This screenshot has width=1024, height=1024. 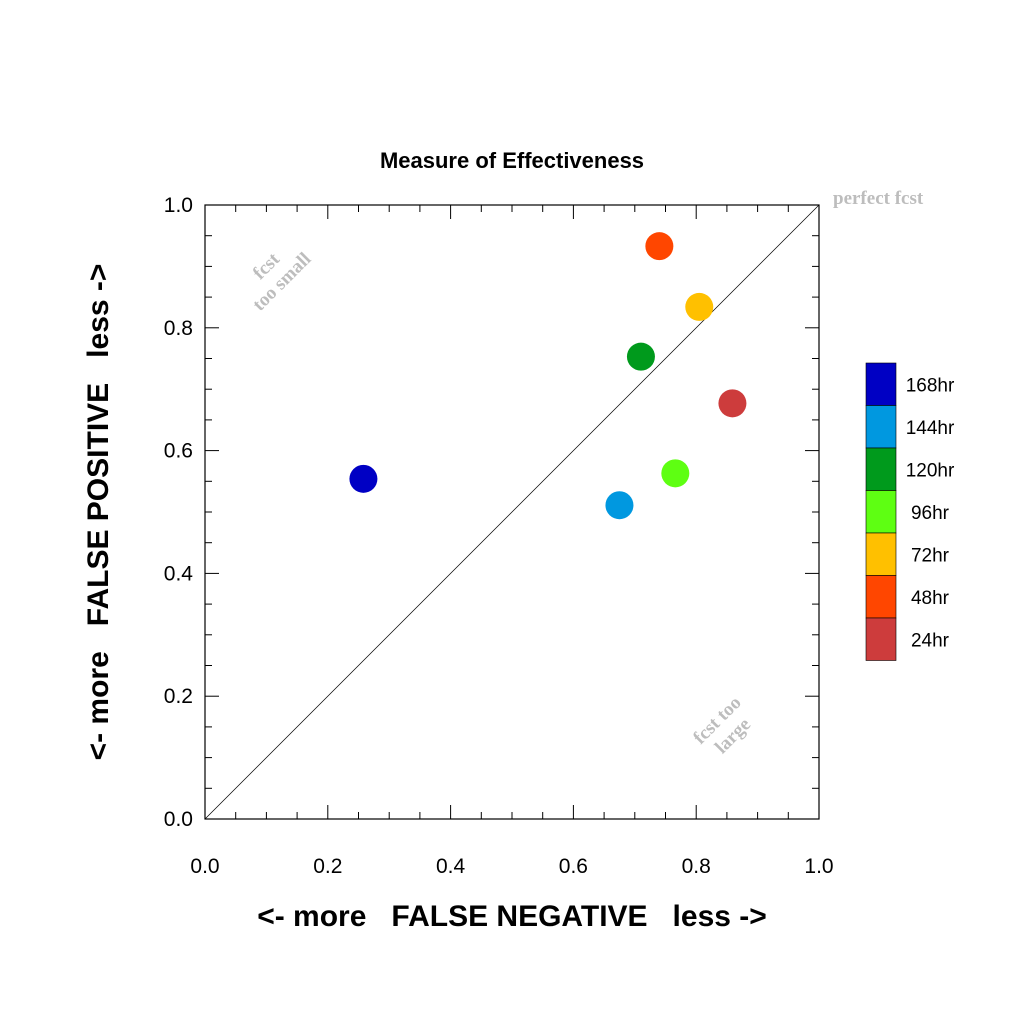 I want to click on point-168hr, so click(x=363, y=478).